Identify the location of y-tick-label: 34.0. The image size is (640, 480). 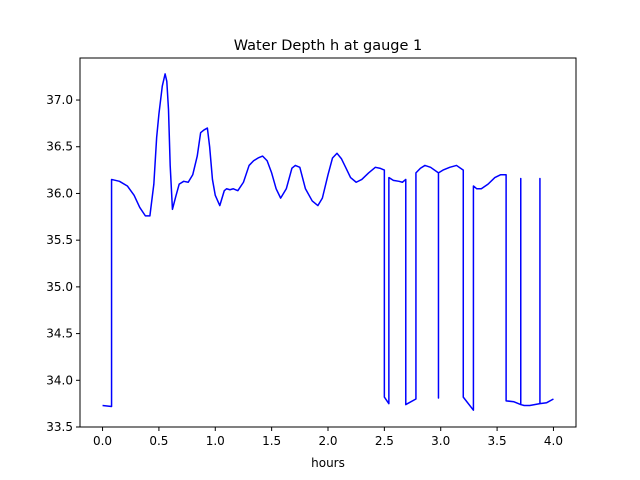
(59, 380).